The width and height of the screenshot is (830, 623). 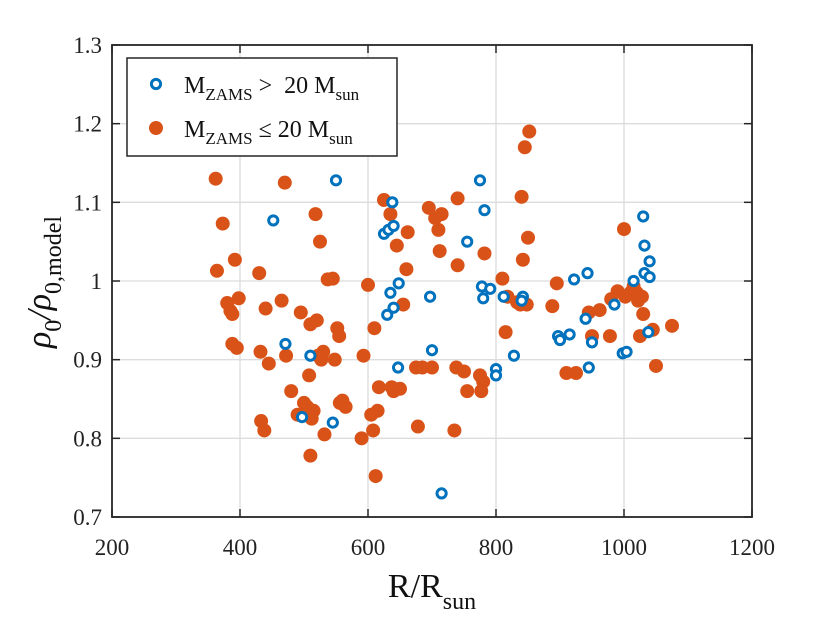 What do you see at coordinates (87, 360) in the screenshot?
I see `y-tick-label: 0.9` at bounding box center [87, 360].